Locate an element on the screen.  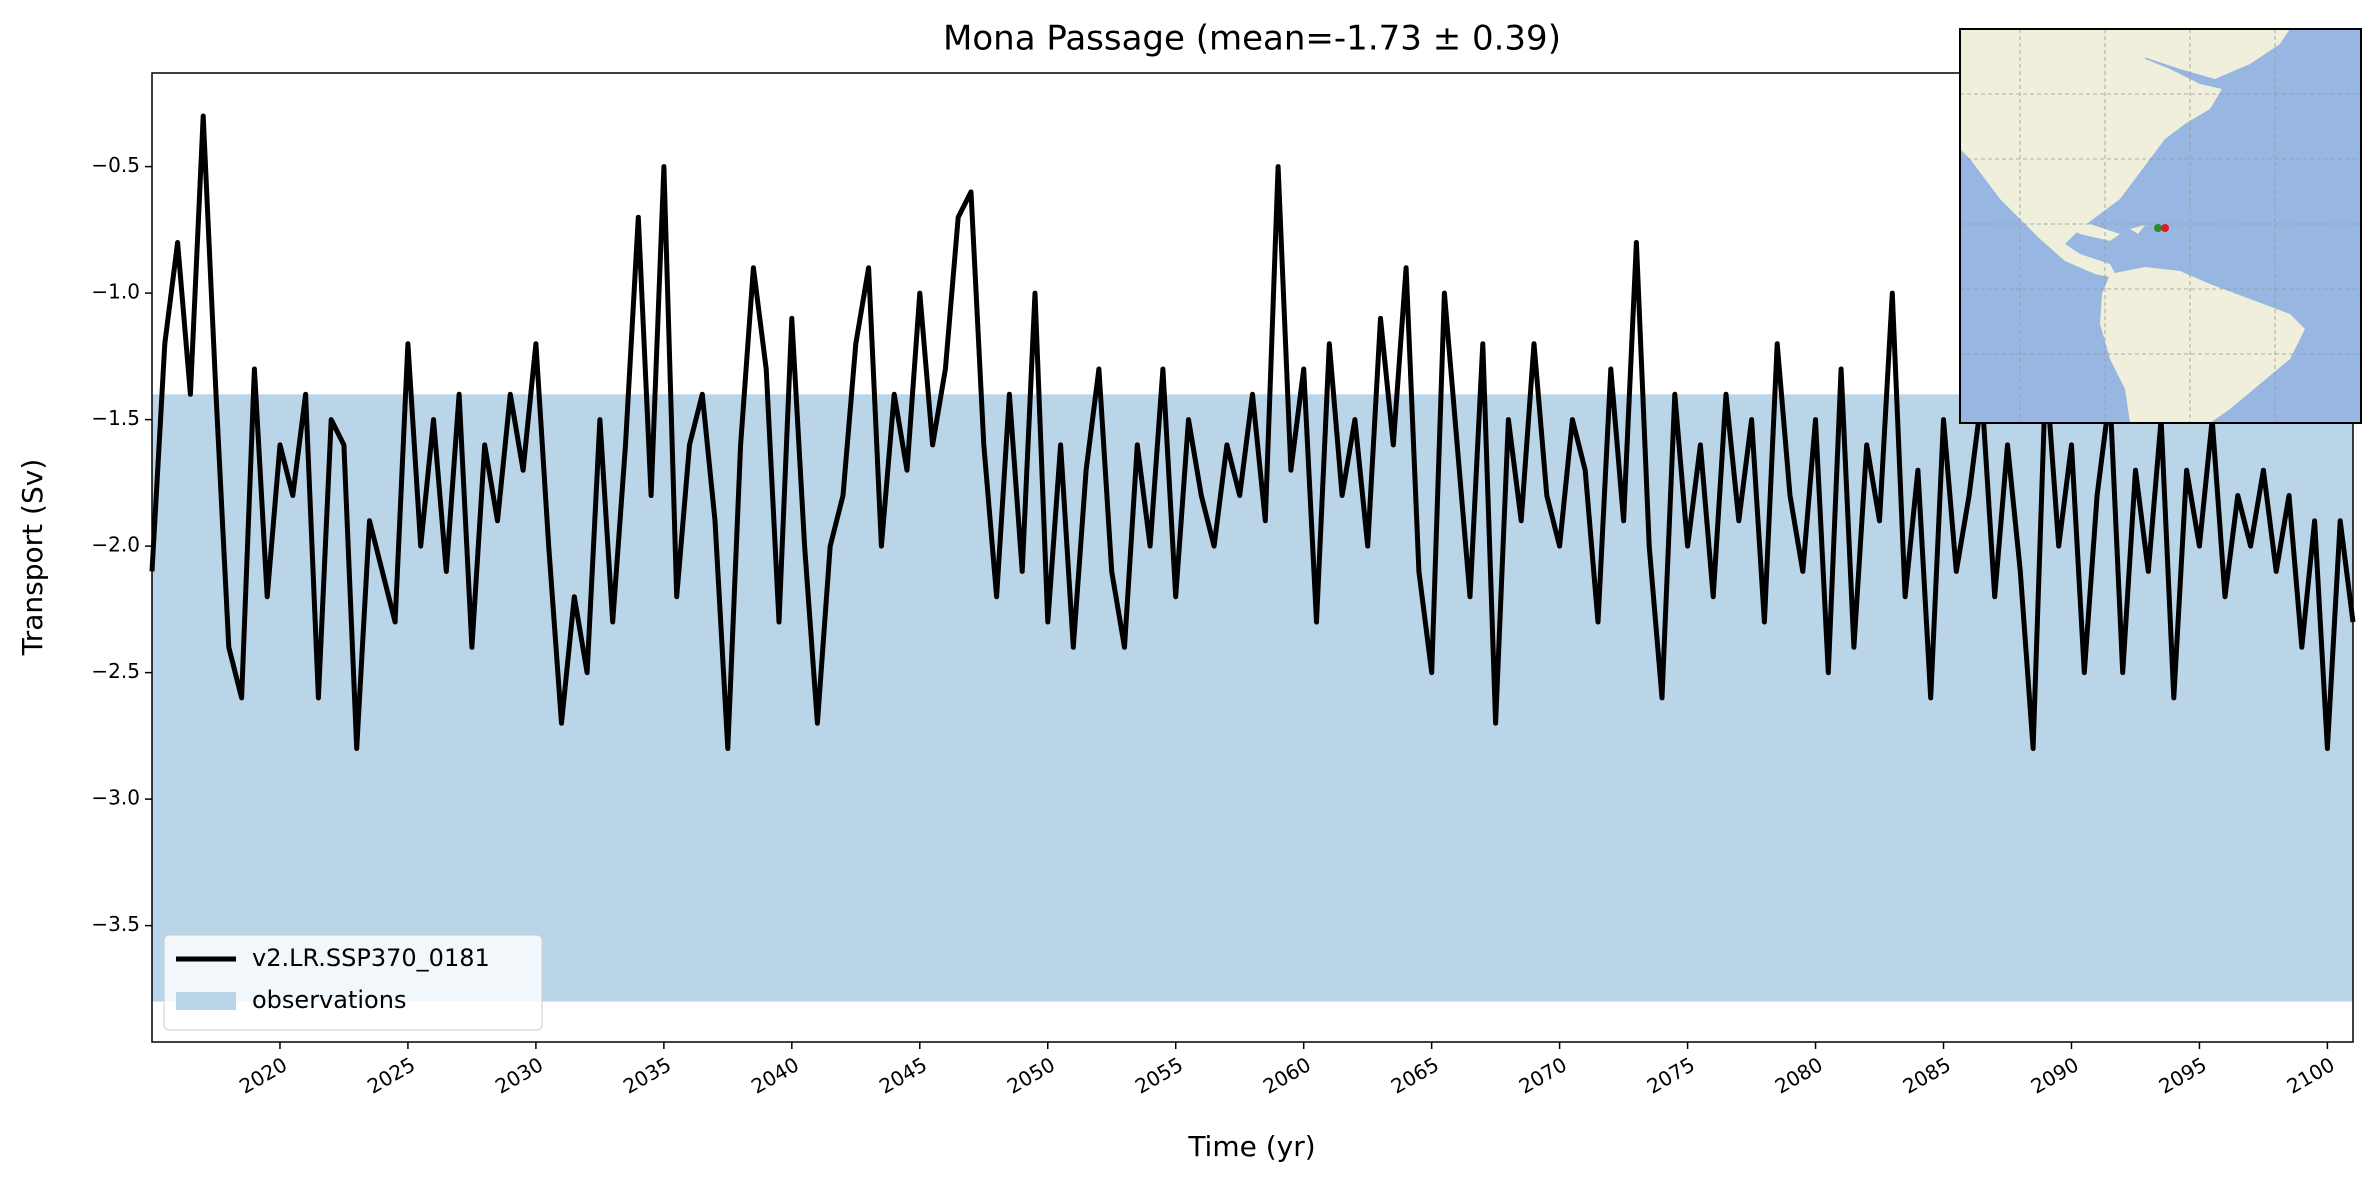
x-axis-label: Time (yr) is located at coordinates (1251, 1146).